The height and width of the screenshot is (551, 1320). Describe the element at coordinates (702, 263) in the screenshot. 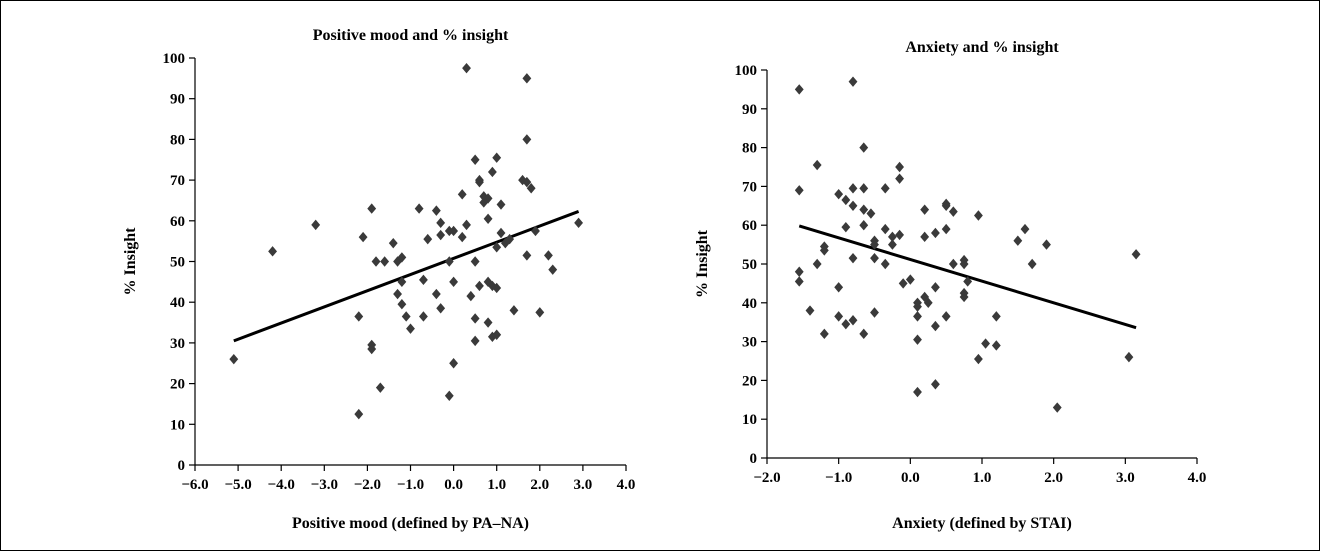

I see `y-axis-title: % Insight` at that location.